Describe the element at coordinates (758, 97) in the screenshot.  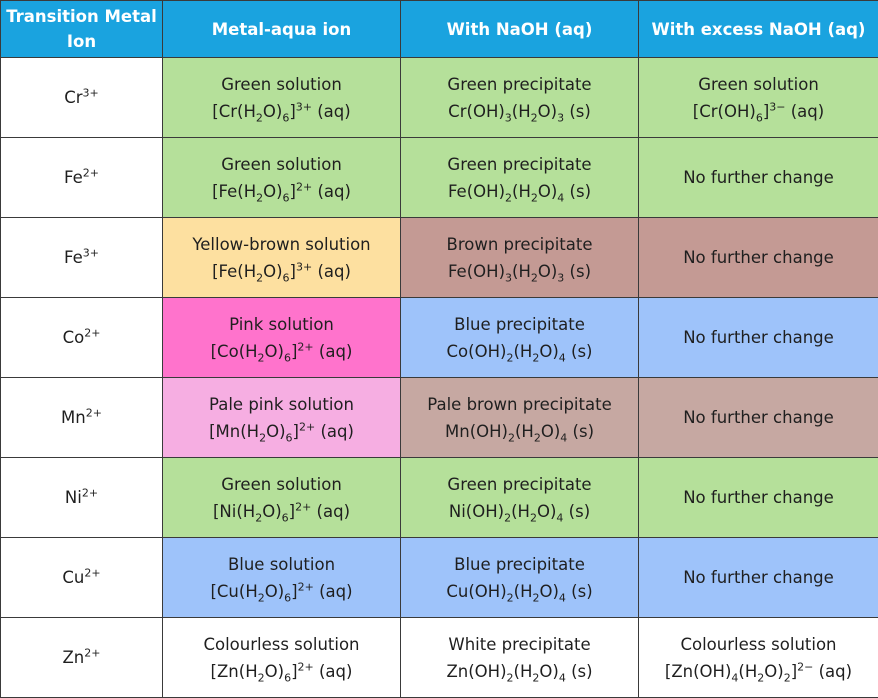
I see `excess-cell: Green solution [Cr(OH)6]3− (aq)` at that location.